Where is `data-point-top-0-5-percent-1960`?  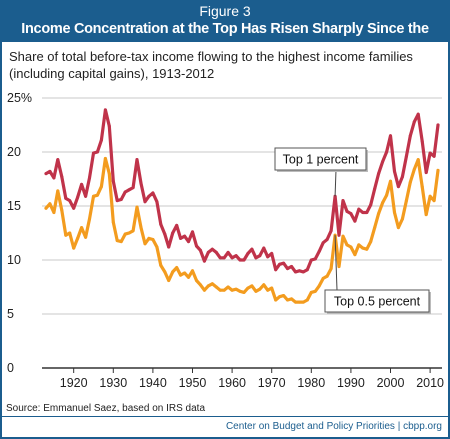
data-point-top-0-5-percent-1960 is located at coordinates (232, 290).